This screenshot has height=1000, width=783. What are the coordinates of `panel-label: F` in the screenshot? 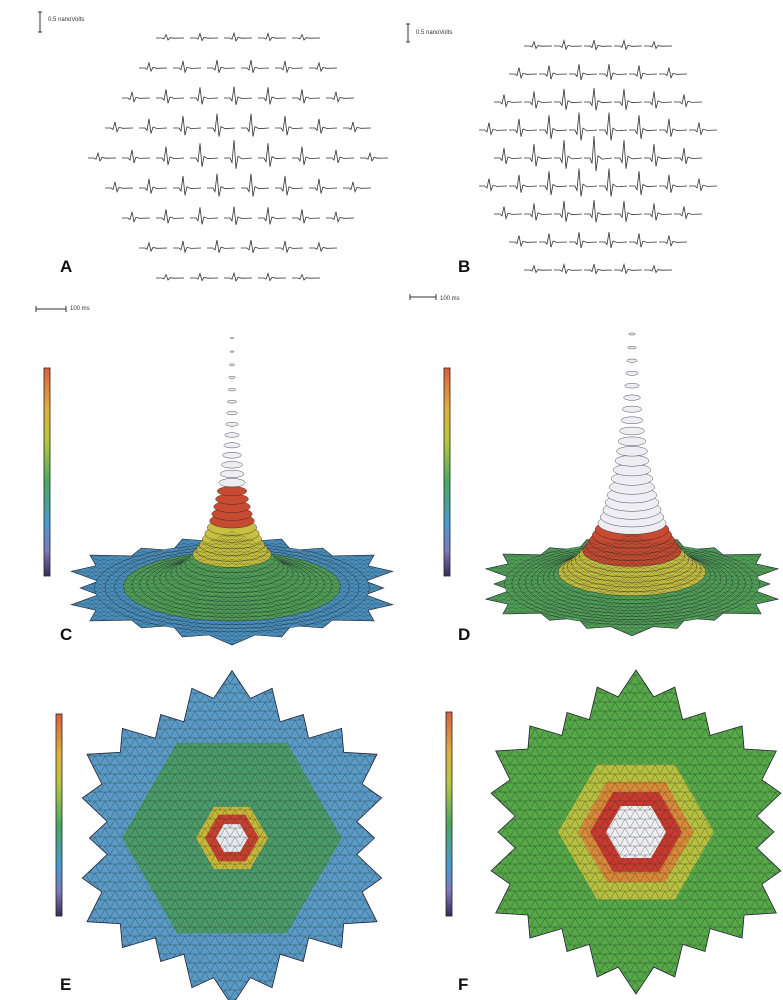 It's located at (463, 984).